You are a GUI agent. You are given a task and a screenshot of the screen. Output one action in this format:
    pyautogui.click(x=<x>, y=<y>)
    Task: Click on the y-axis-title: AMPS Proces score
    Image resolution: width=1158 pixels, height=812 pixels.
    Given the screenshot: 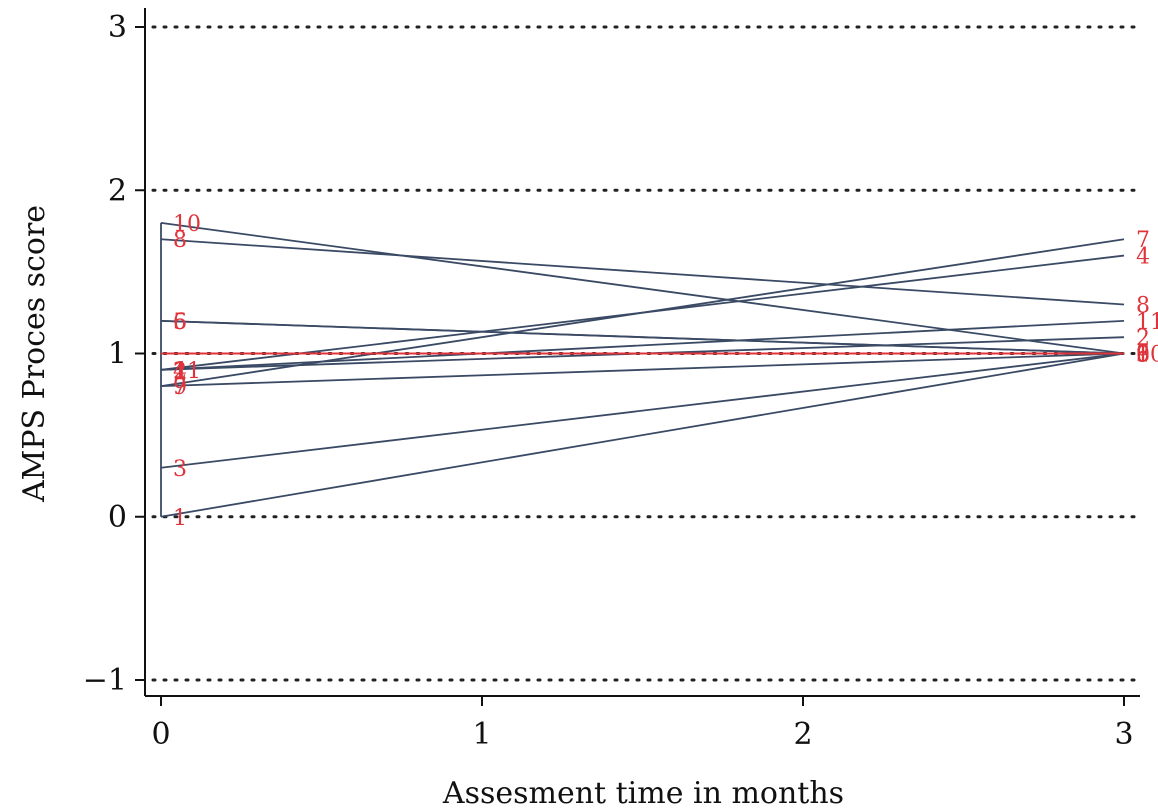 What is the action you would take?
    pyautogui.click(x=34, y=354)
    